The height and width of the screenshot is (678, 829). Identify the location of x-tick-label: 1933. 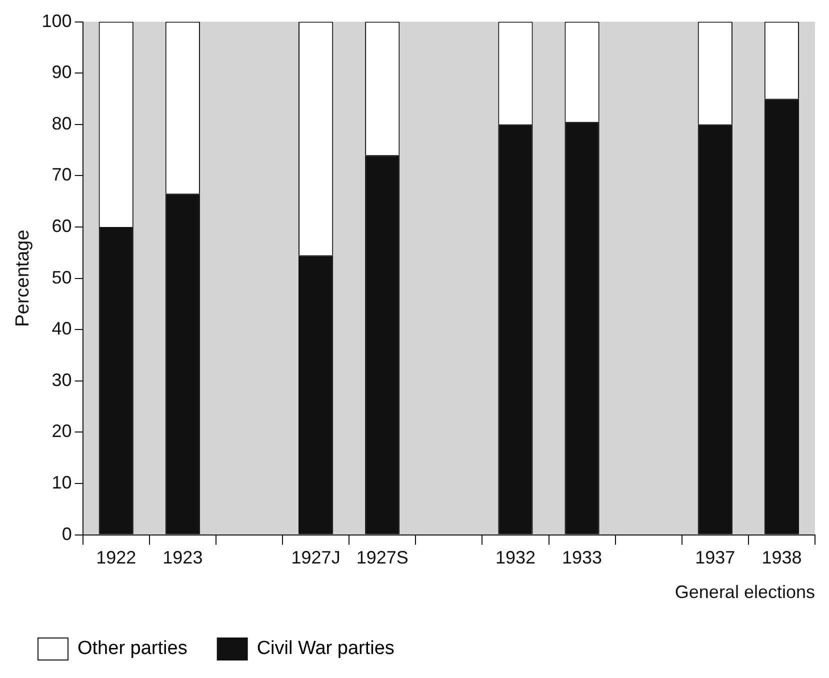
(582, 558).